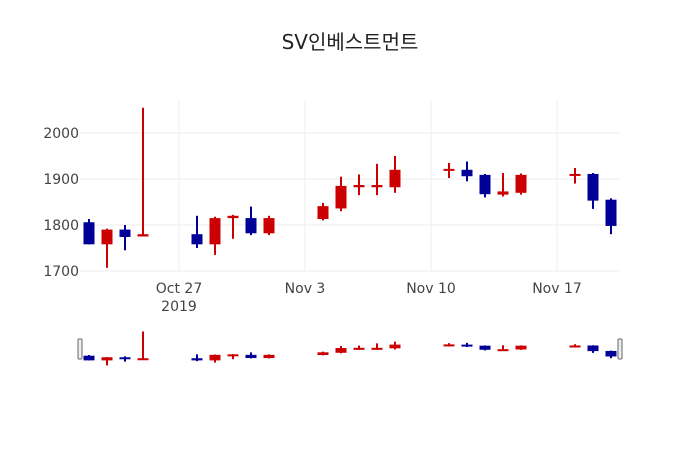 The image size is (700, 450). What do you see at coordinates (350, 348) in the screenshot?
I see `range-slider` at bounding box center [350, 348].